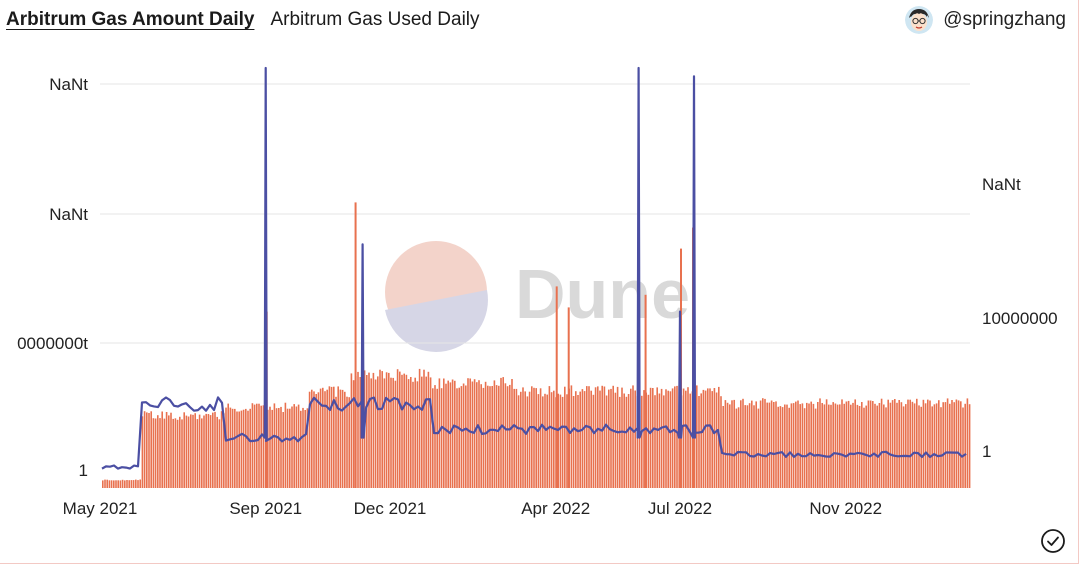  What do you see at coordinates (645, 391) in the screenshot?
I see `bar-spike` at bounding box center [645, 391].